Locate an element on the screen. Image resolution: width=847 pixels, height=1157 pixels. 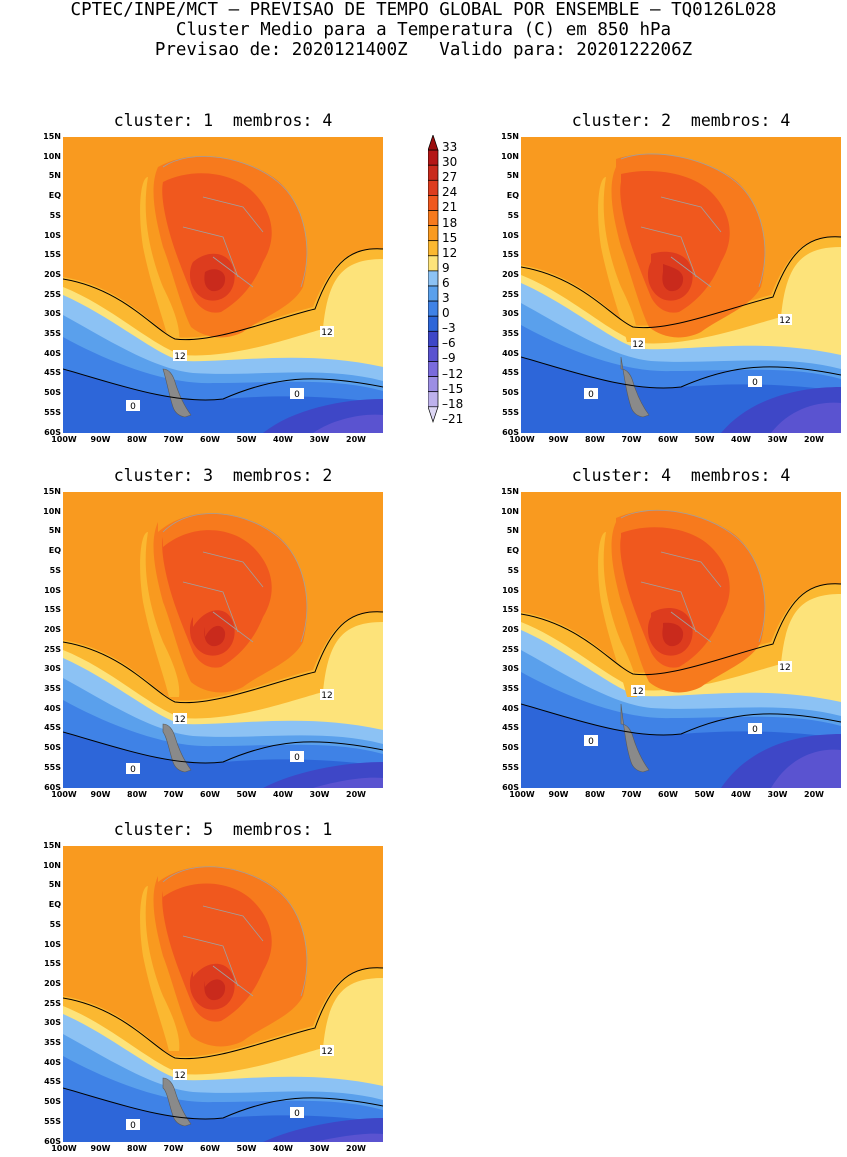
colorbar-tick-label: –15 is located at coordinates (453, 388).